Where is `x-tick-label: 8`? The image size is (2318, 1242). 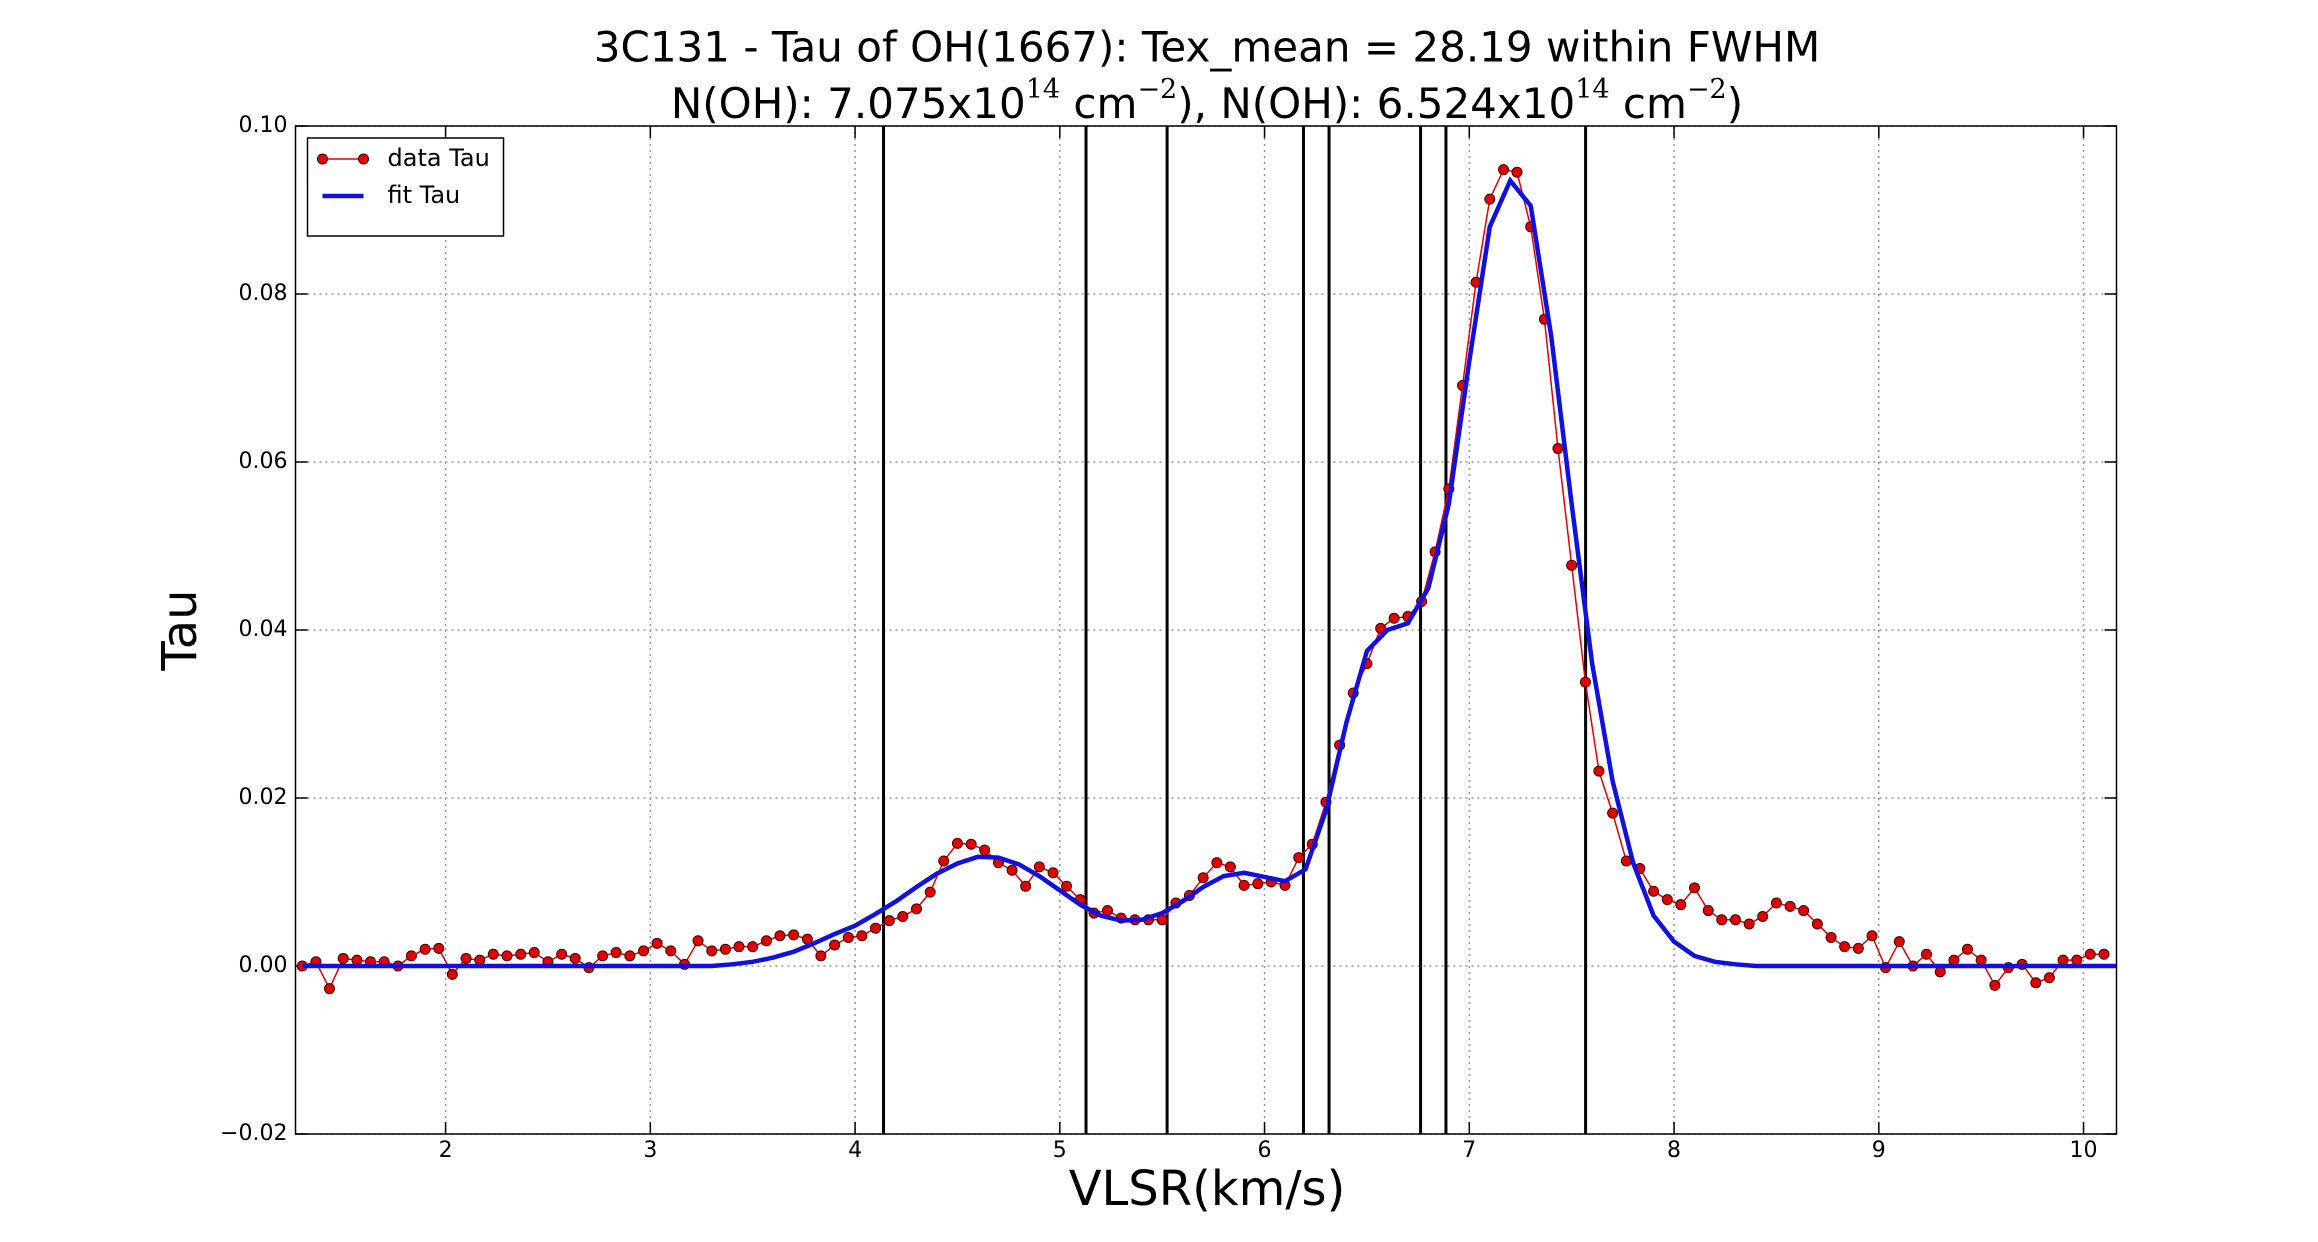
x-tick-label: 8 is located at coordinates (1674, 1150).